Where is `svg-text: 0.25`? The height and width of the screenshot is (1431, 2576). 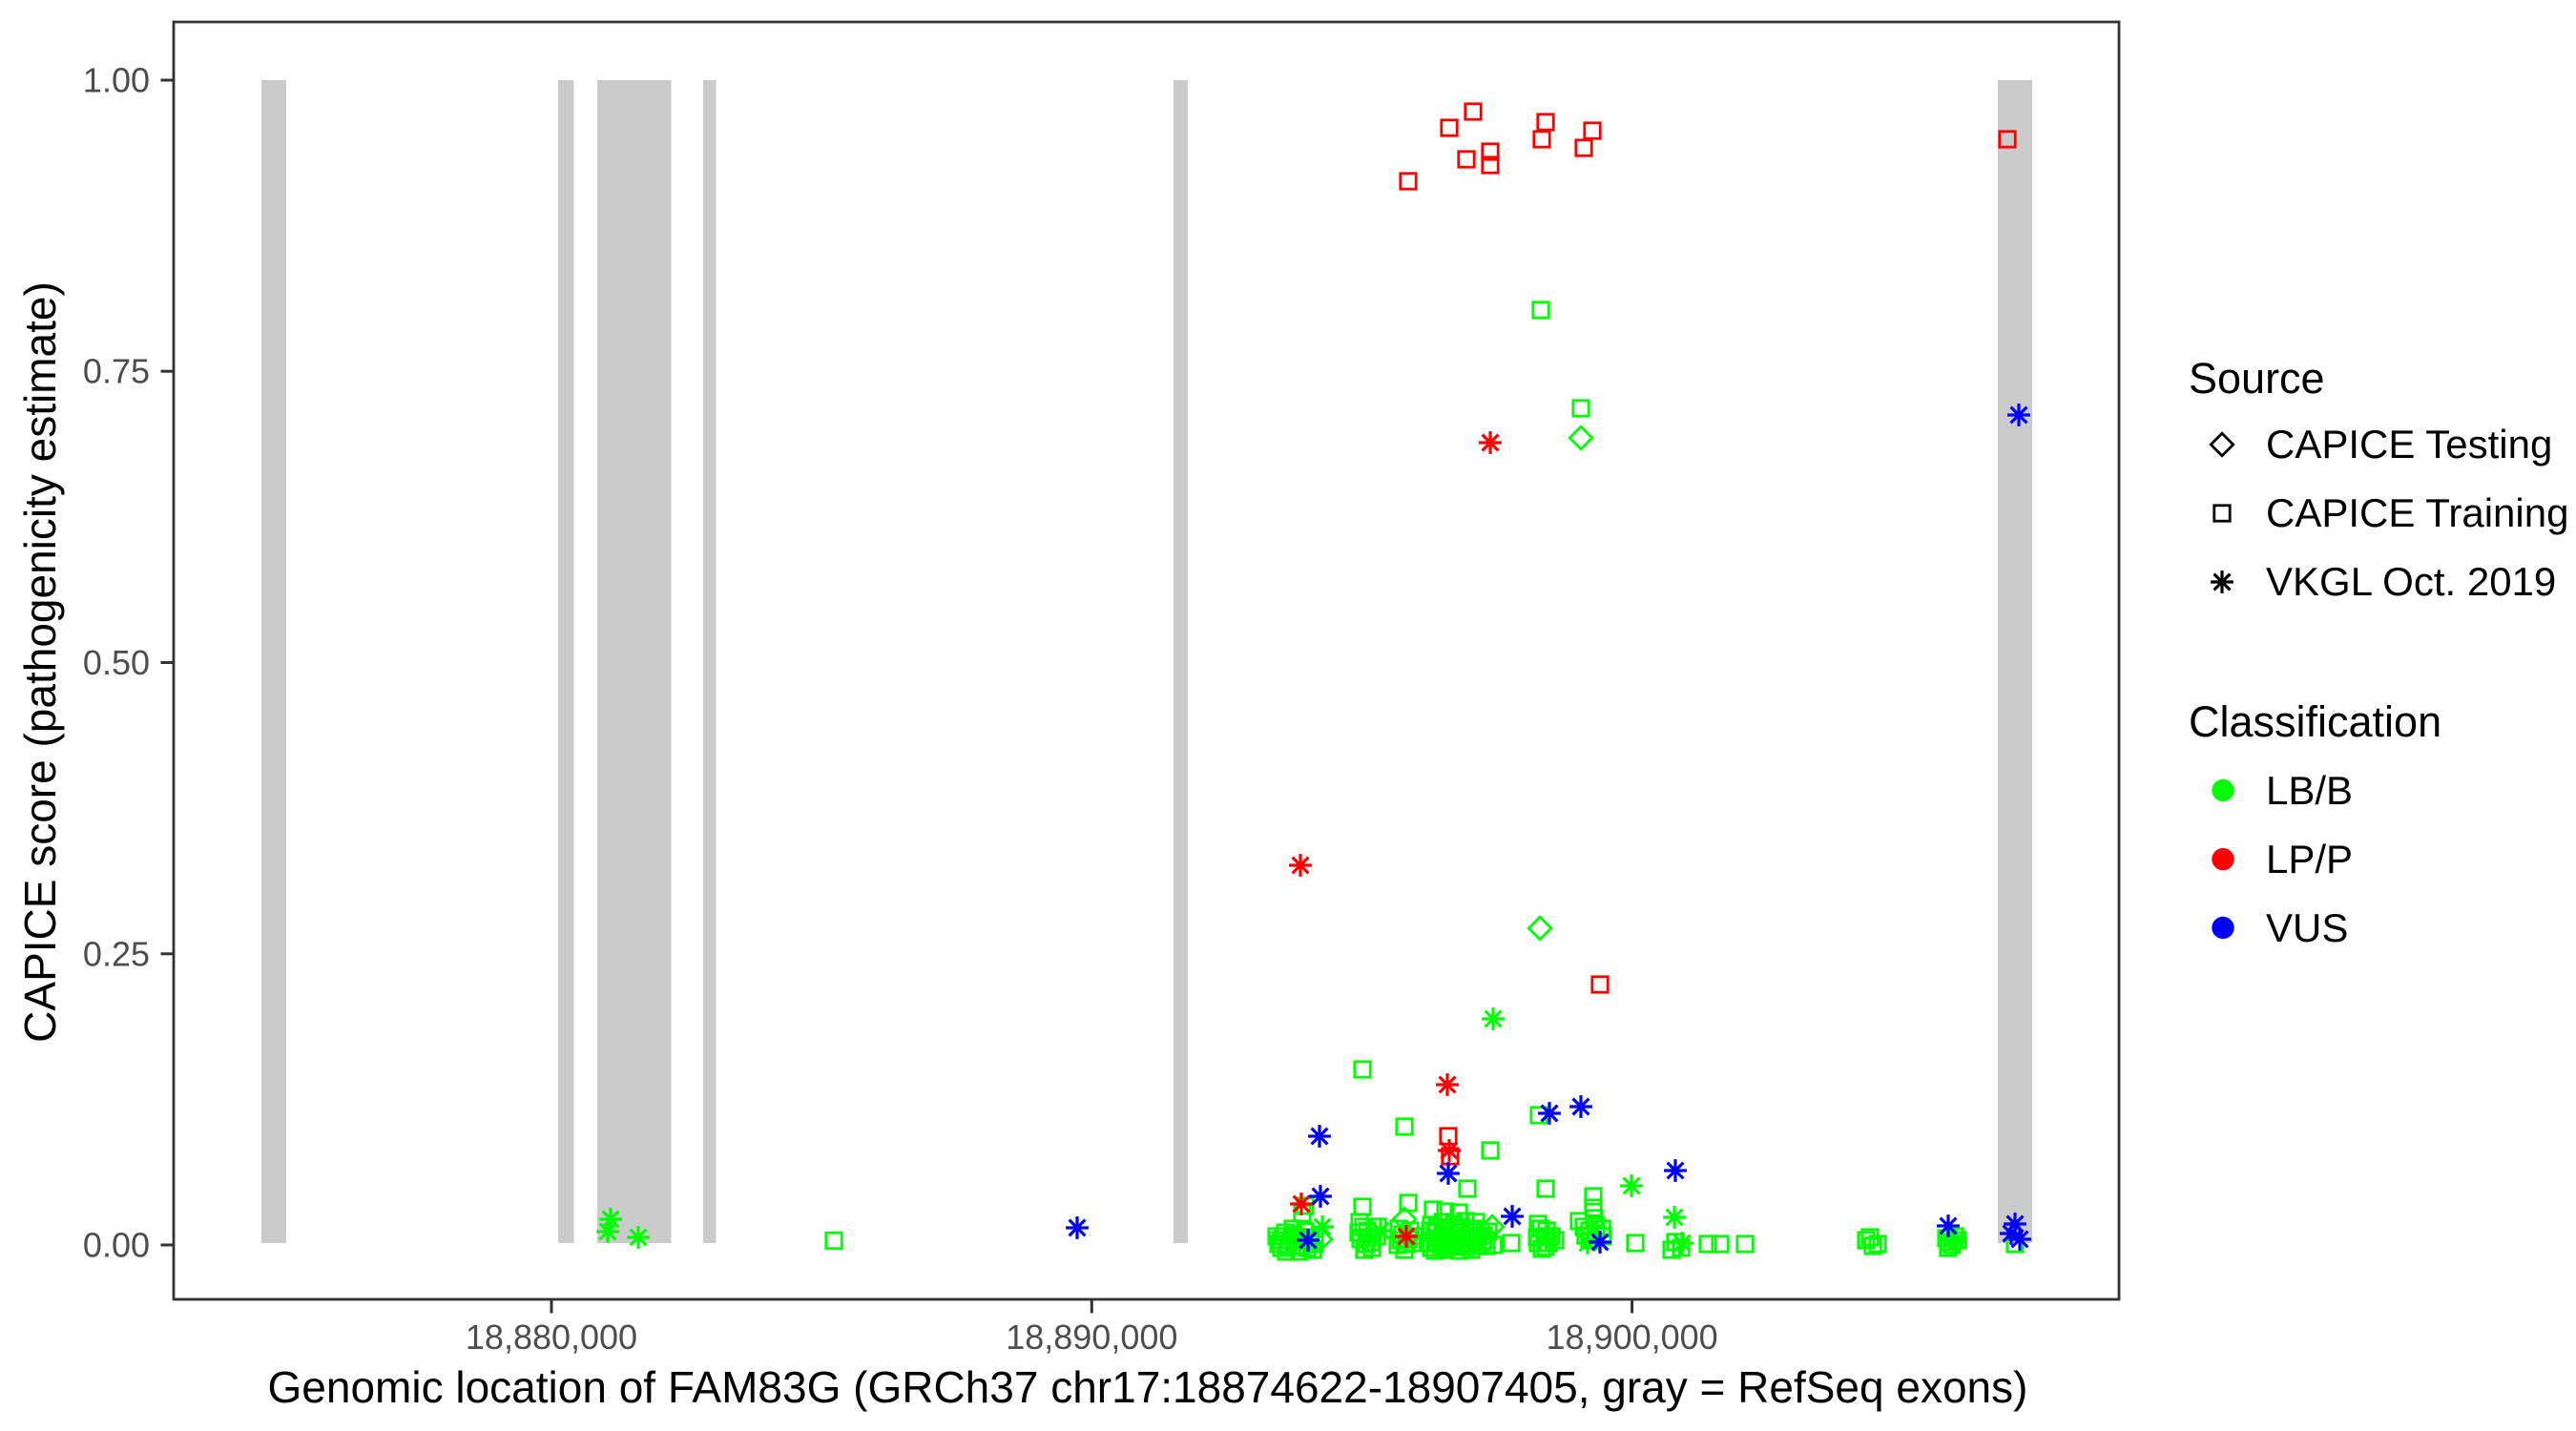
svg-text: 0.25 is located at coordinates (116, 953).